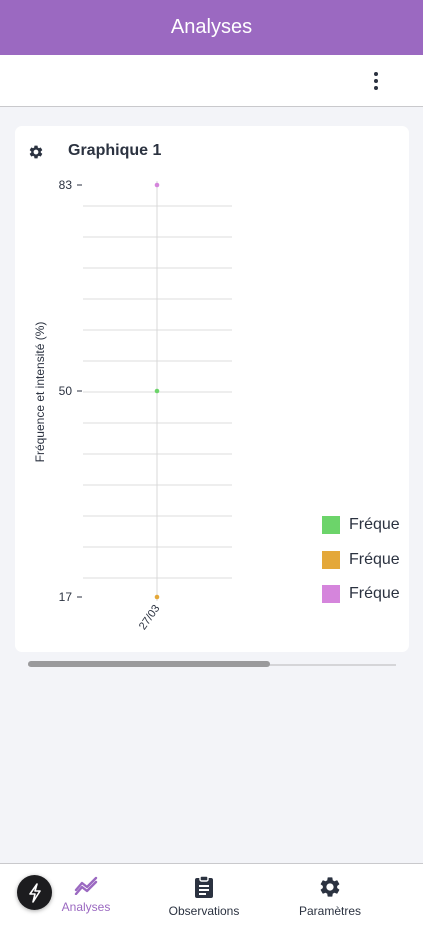 This screenshot has width=423, height=925. What do you see at coordinates (149, 664) in the screenshot?
I see `horizontal-scrollbar-thumb` at bounding box center [149, 664].